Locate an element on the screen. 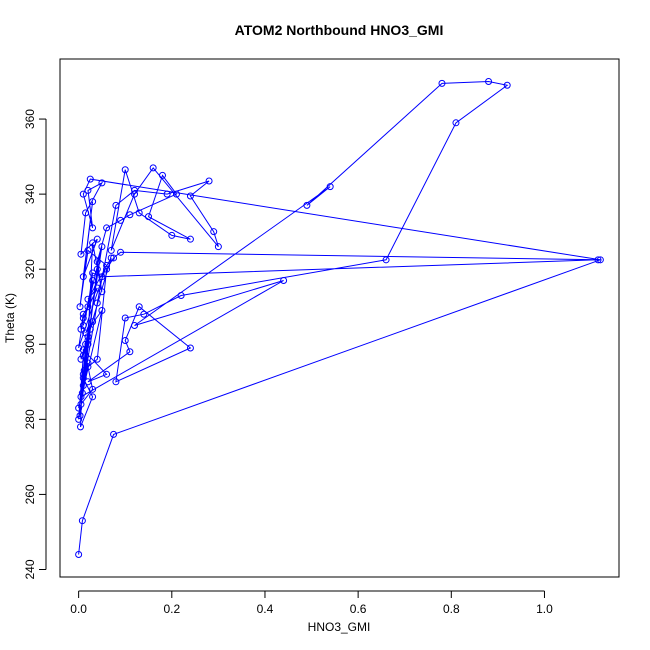 The width and height of the screenshot is (650, 650). x-axis: 0.0 0.2 0.4 0.6 0.8 1.0 is located at coordinates (311, 603).